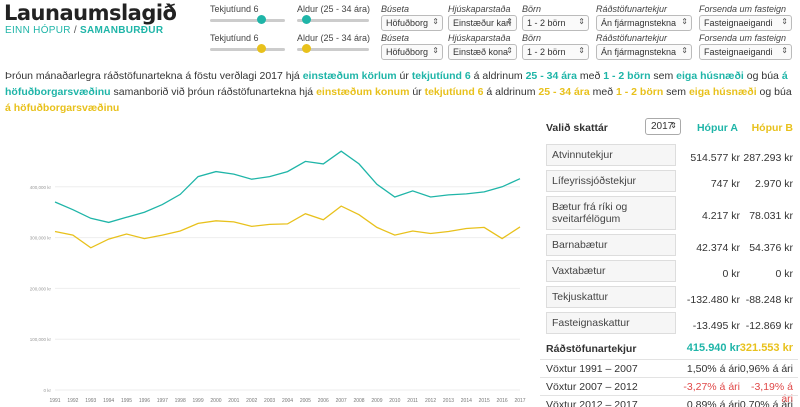 This screenshot has width=800, height=407. What do you see at coordinates (731, 274) in the screenshot?
I see `row-value-a: 0 kr` at bounding box center [731, 274].